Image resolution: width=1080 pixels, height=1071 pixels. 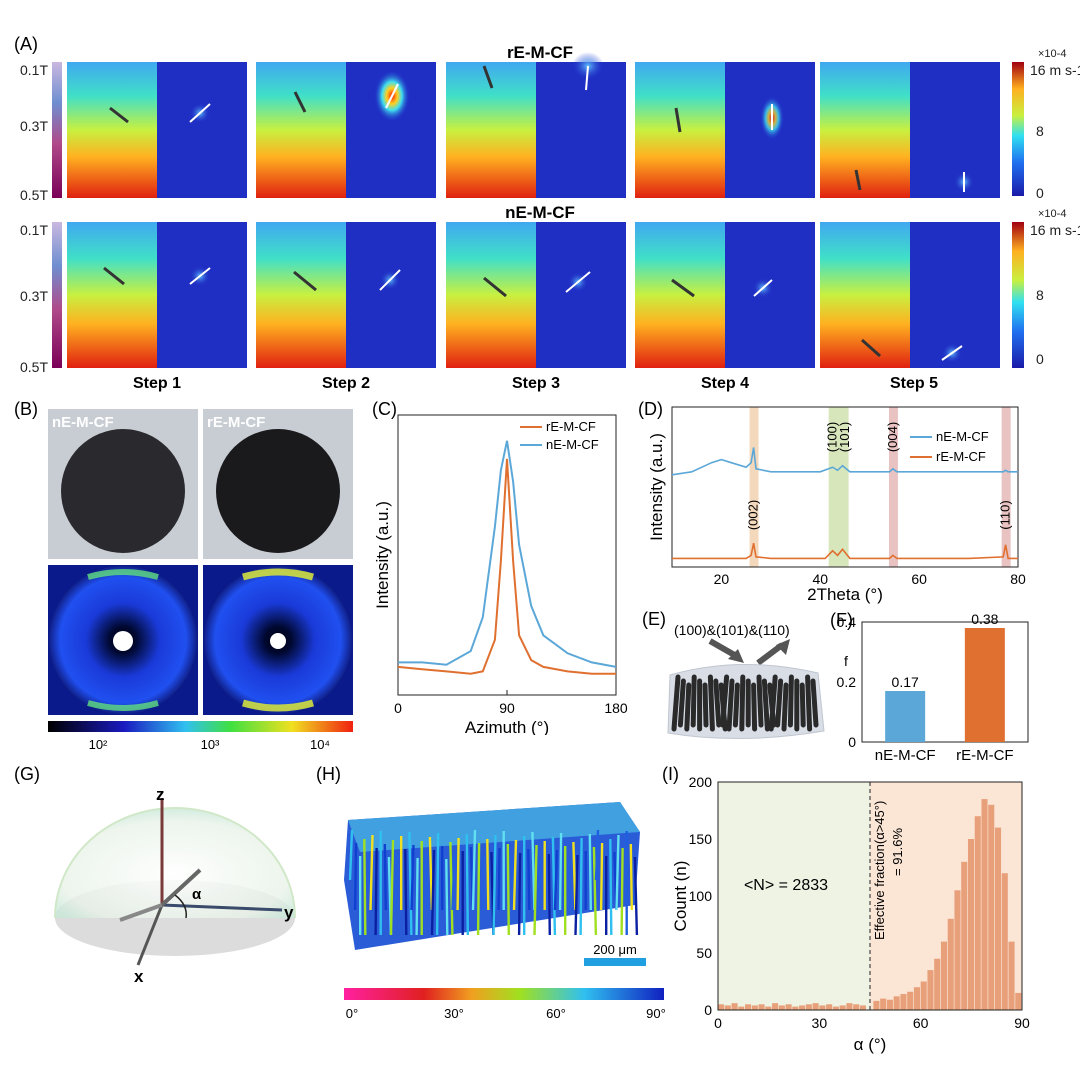 What do you see at coordinates (507, 726) in the screenshot?
I see `x-axis-label: Azimuth (°)` at bounding box center [507, 726].